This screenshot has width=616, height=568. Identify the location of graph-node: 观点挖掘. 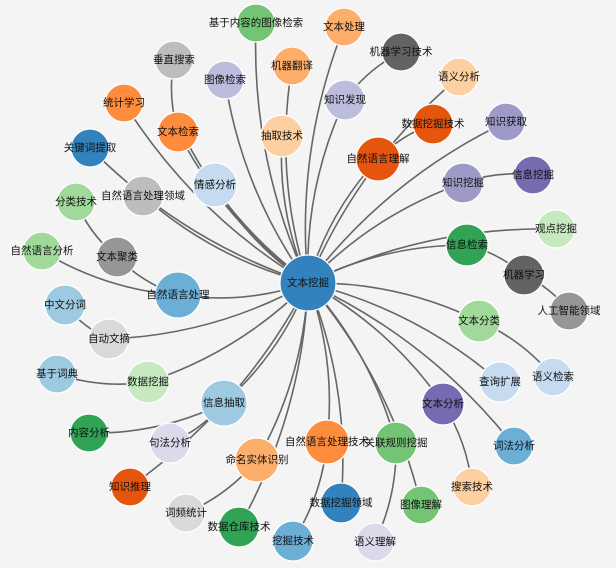
(556, 229).